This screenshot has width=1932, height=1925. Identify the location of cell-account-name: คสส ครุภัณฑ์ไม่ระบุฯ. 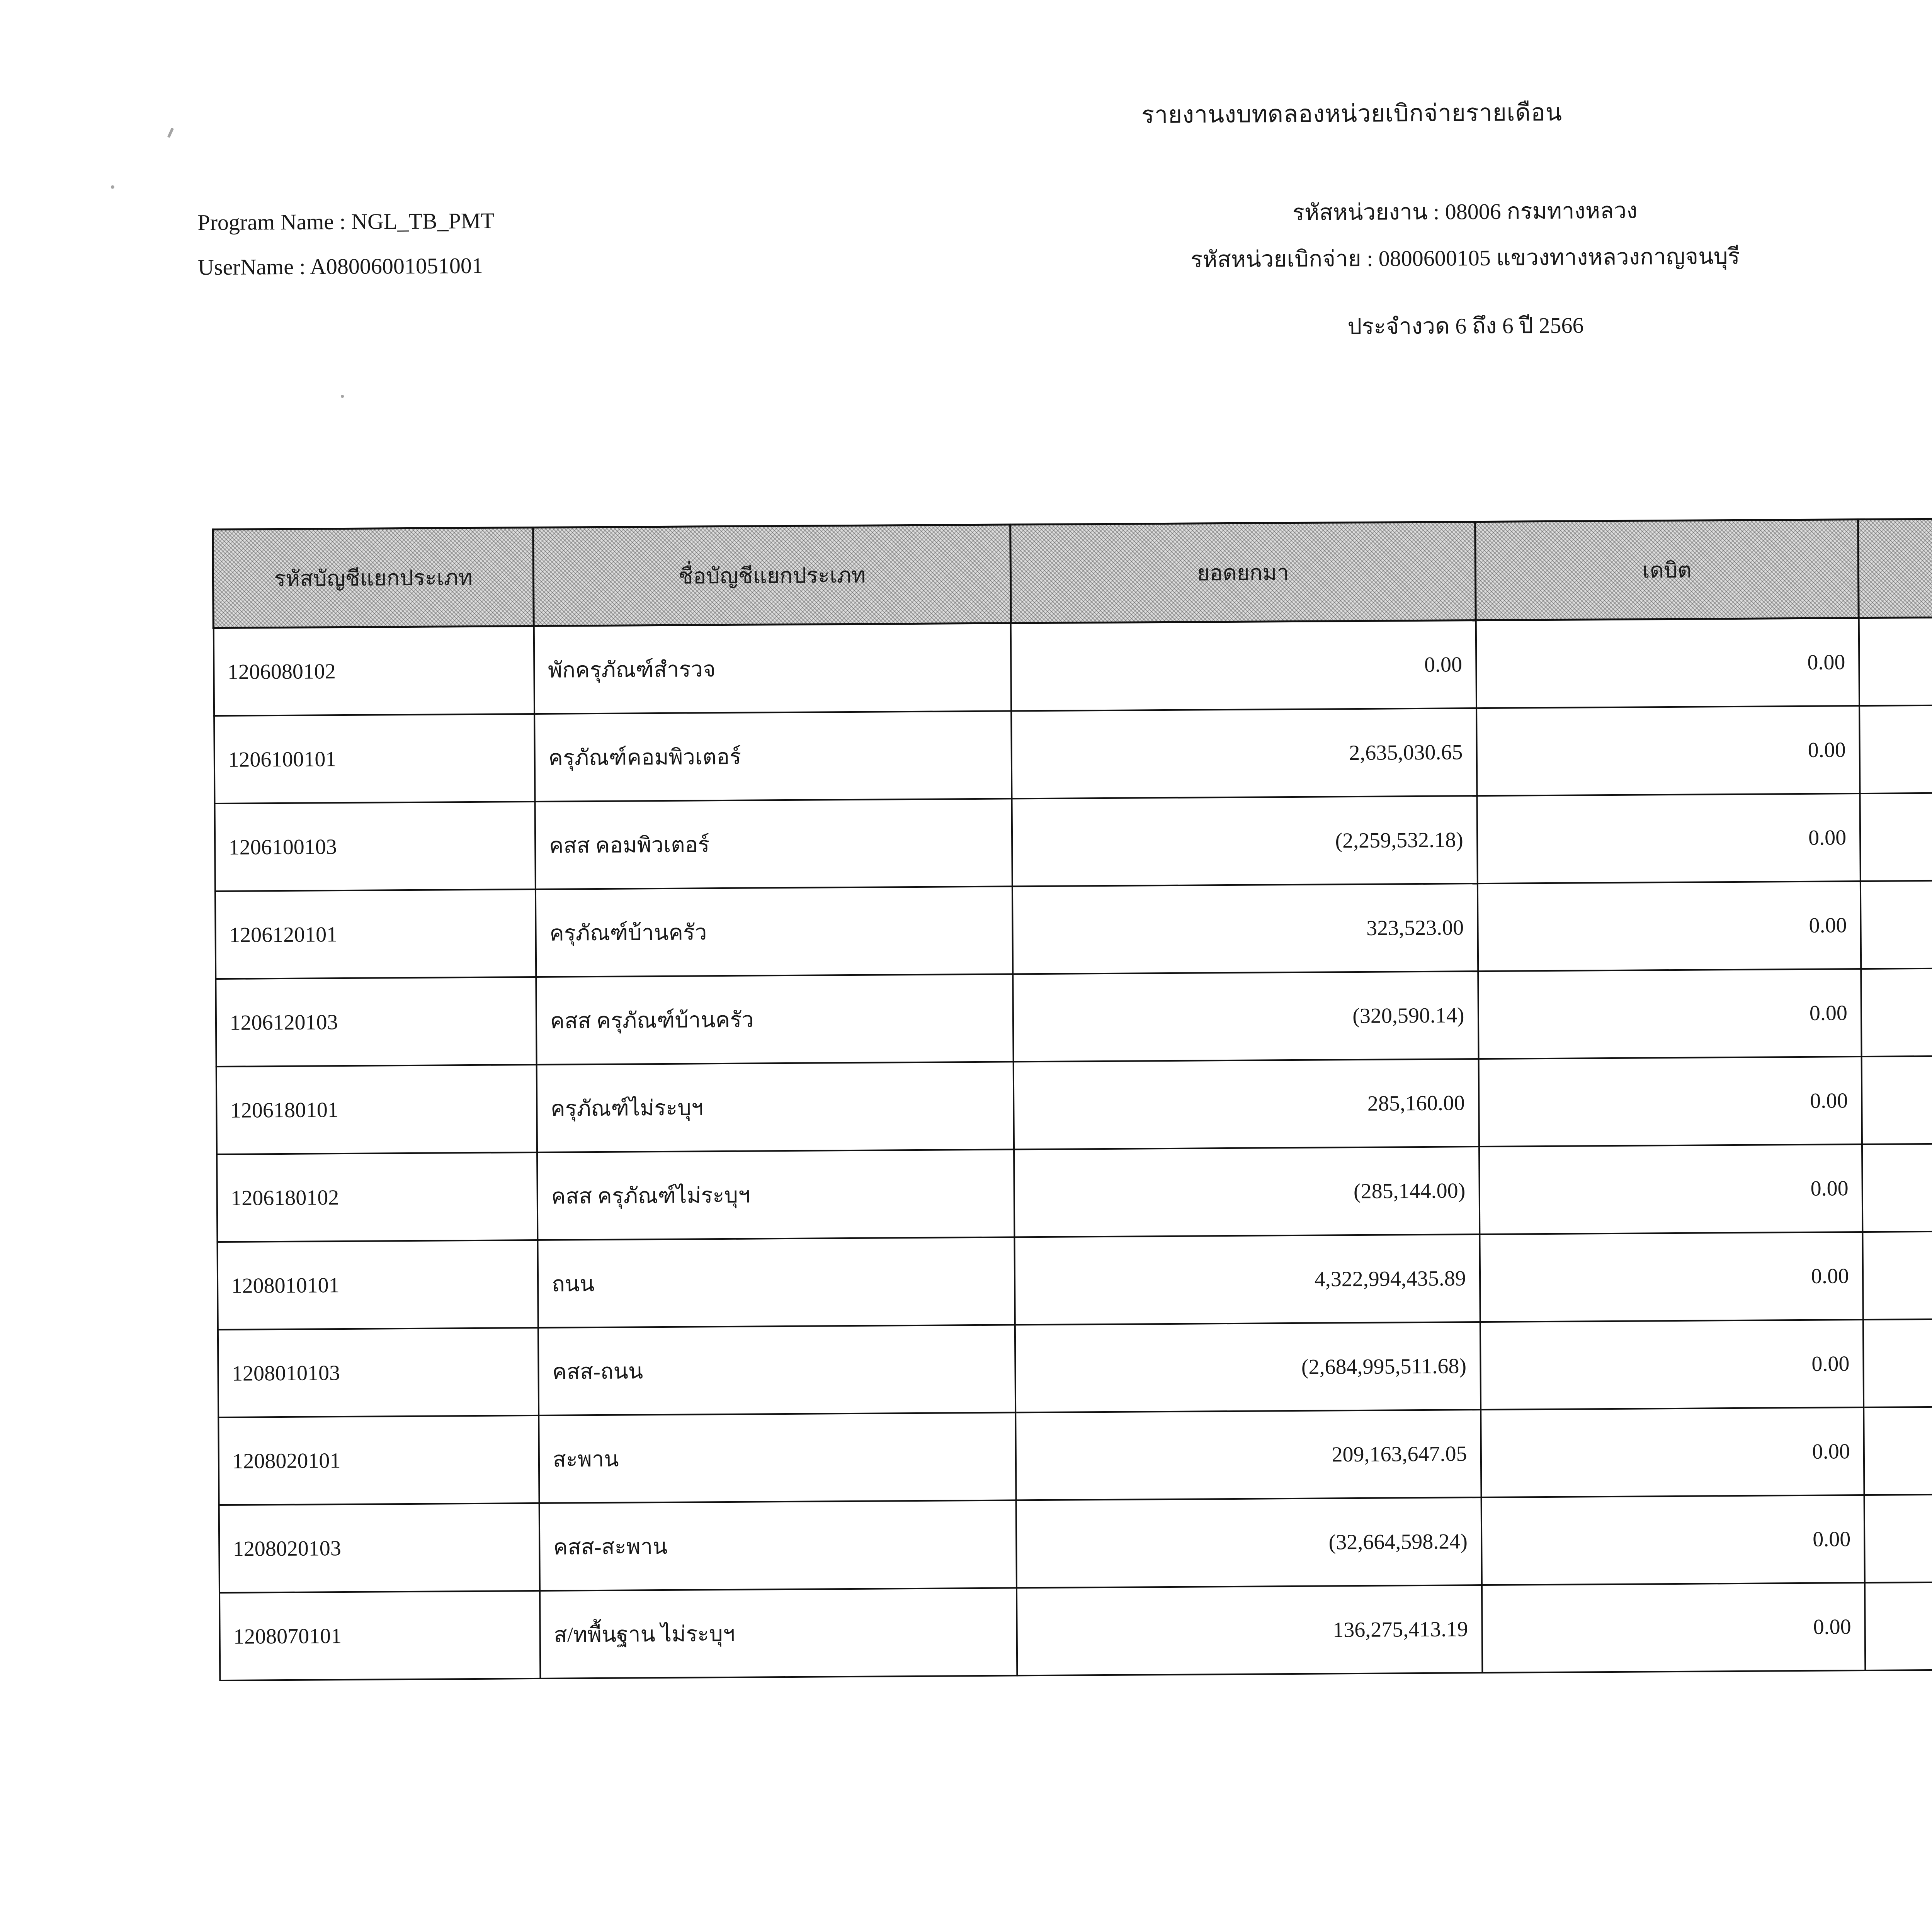
(776, 1194).